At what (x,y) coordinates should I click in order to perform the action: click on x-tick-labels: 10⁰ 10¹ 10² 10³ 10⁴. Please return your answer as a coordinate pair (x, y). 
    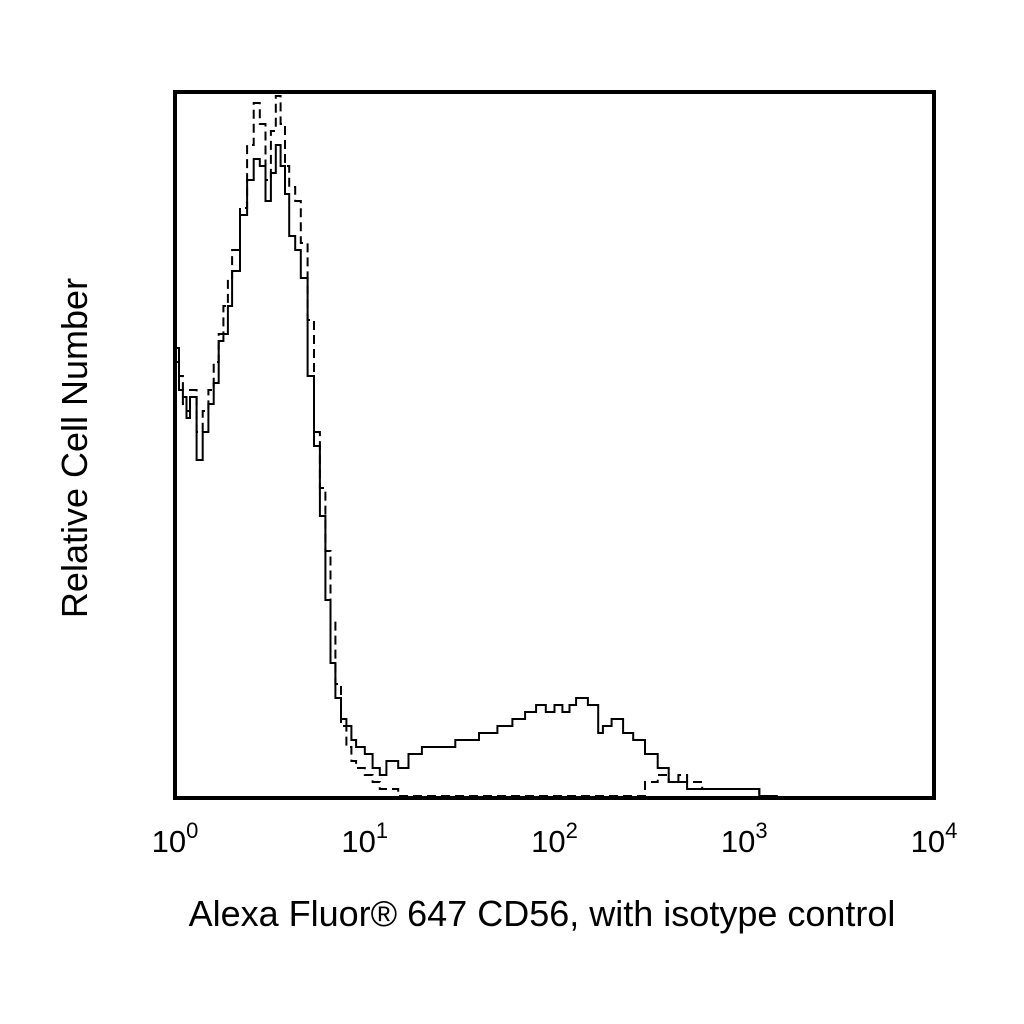
    Looking at the image, I should click on (555, 838).